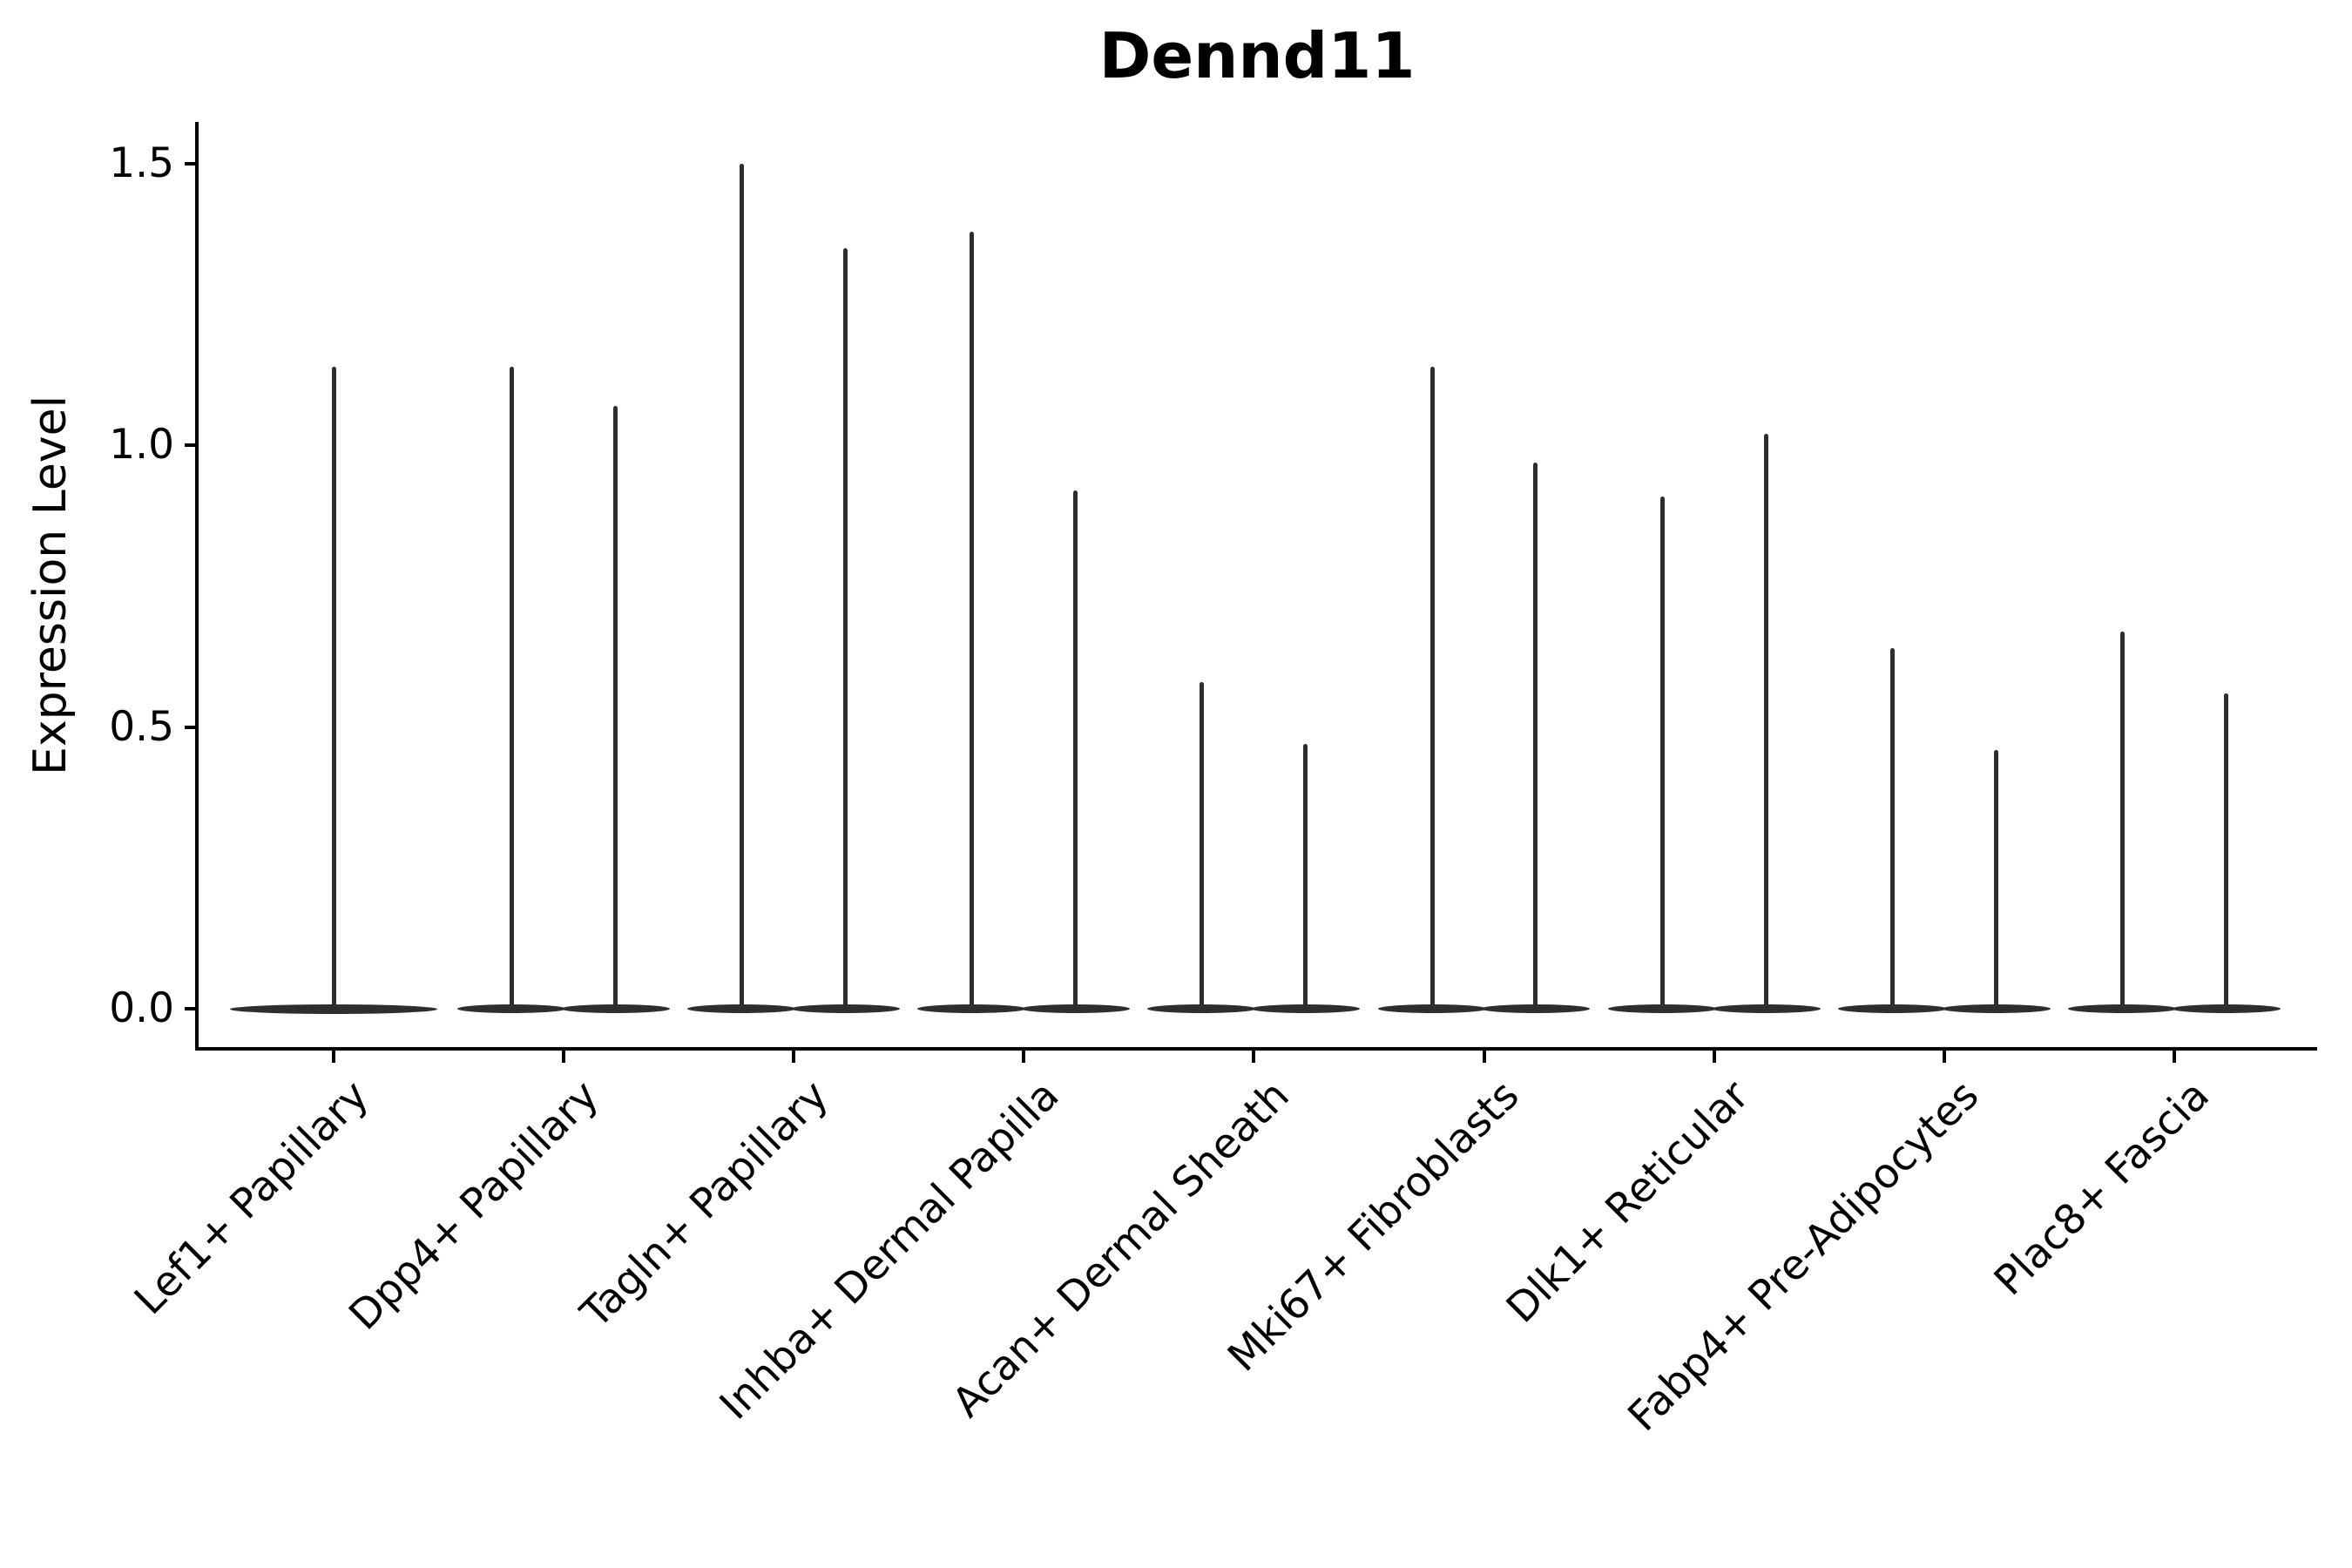 This screenshot has width=2352, height=1568. What do you see at coordinates (141, 1008) in the screenshot?
I see `y-tick-label: 0.0` at bounding box center [141, 1008].